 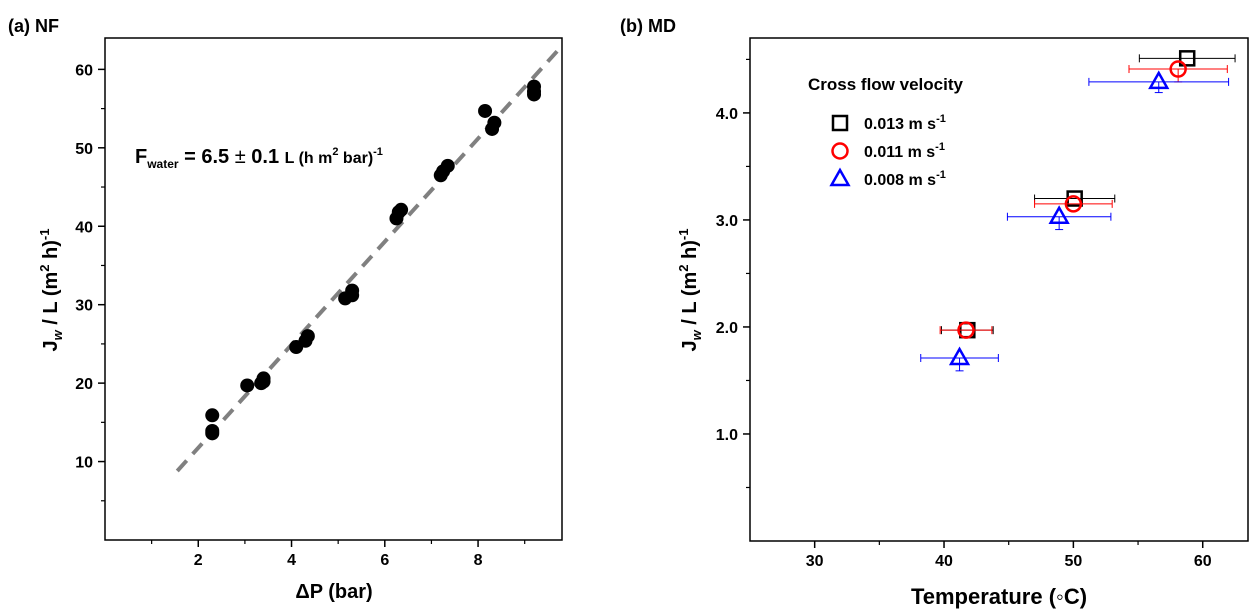 I want to click on panel-b-xtick-label: 60, so click(x=1203, y=561).